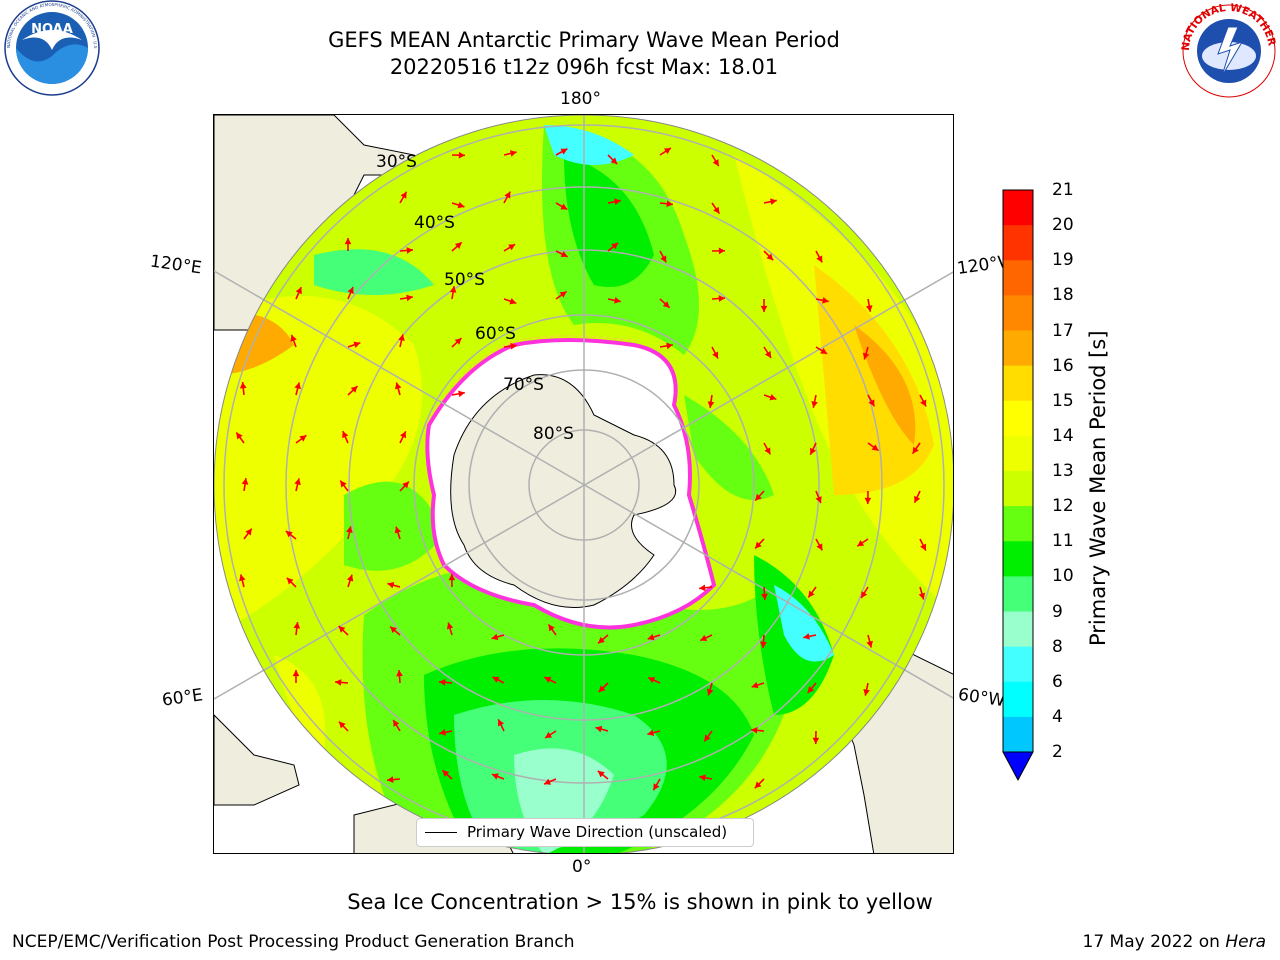  I want to click on colorbar-tick-label: 21, so click(1063, 190).